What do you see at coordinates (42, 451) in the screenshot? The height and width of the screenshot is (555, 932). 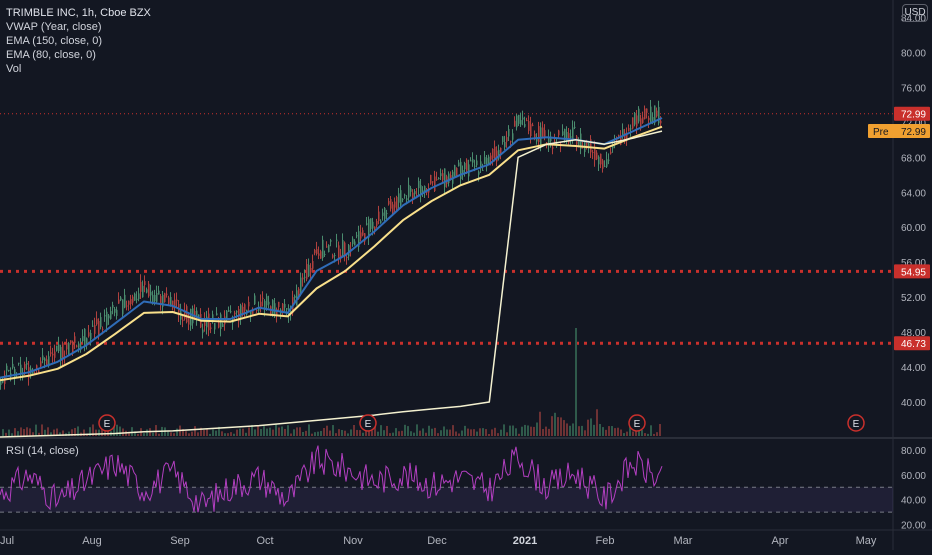 I see `rsi-legend: RSI (14, close)` at bounding box center [42, 451].